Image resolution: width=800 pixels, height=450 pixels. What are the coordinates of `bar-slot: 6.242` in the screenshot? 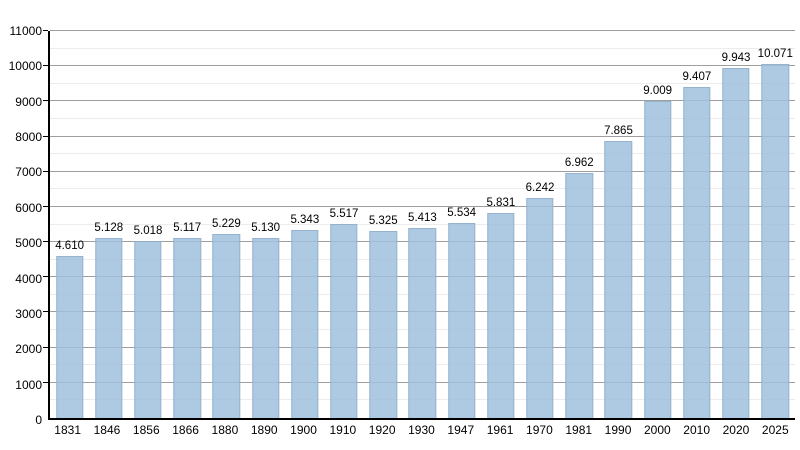 It's located at (539, 224).